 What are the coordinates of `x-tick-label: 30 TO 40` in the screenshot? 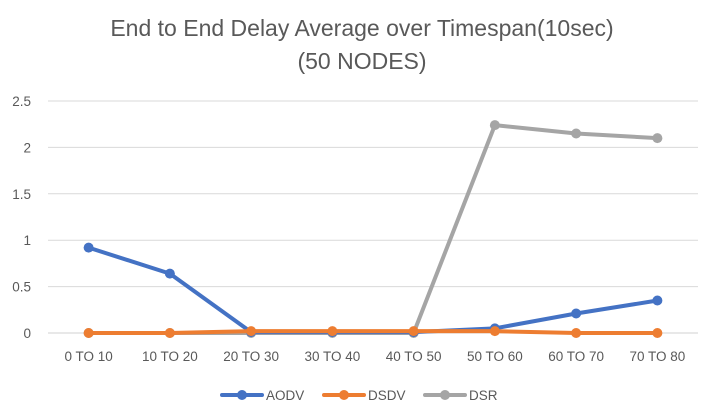 It's located at (332, 356).